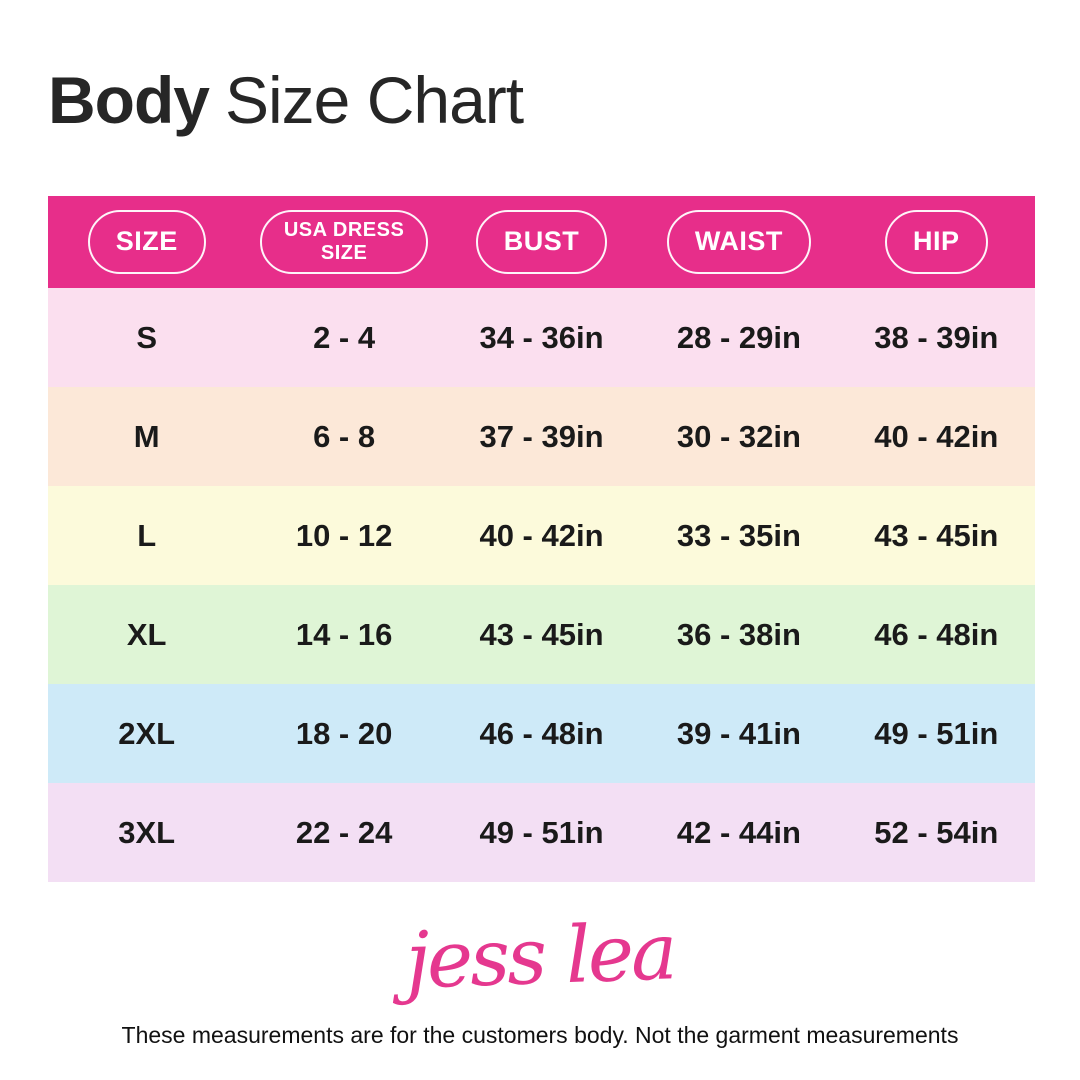 The height and width of the screenshot is (1080, 1080). What do you see at coordinates (344, 634) in the screenshot?
I see `table-cell: 14 - 16` at bounding box center [344, 634].